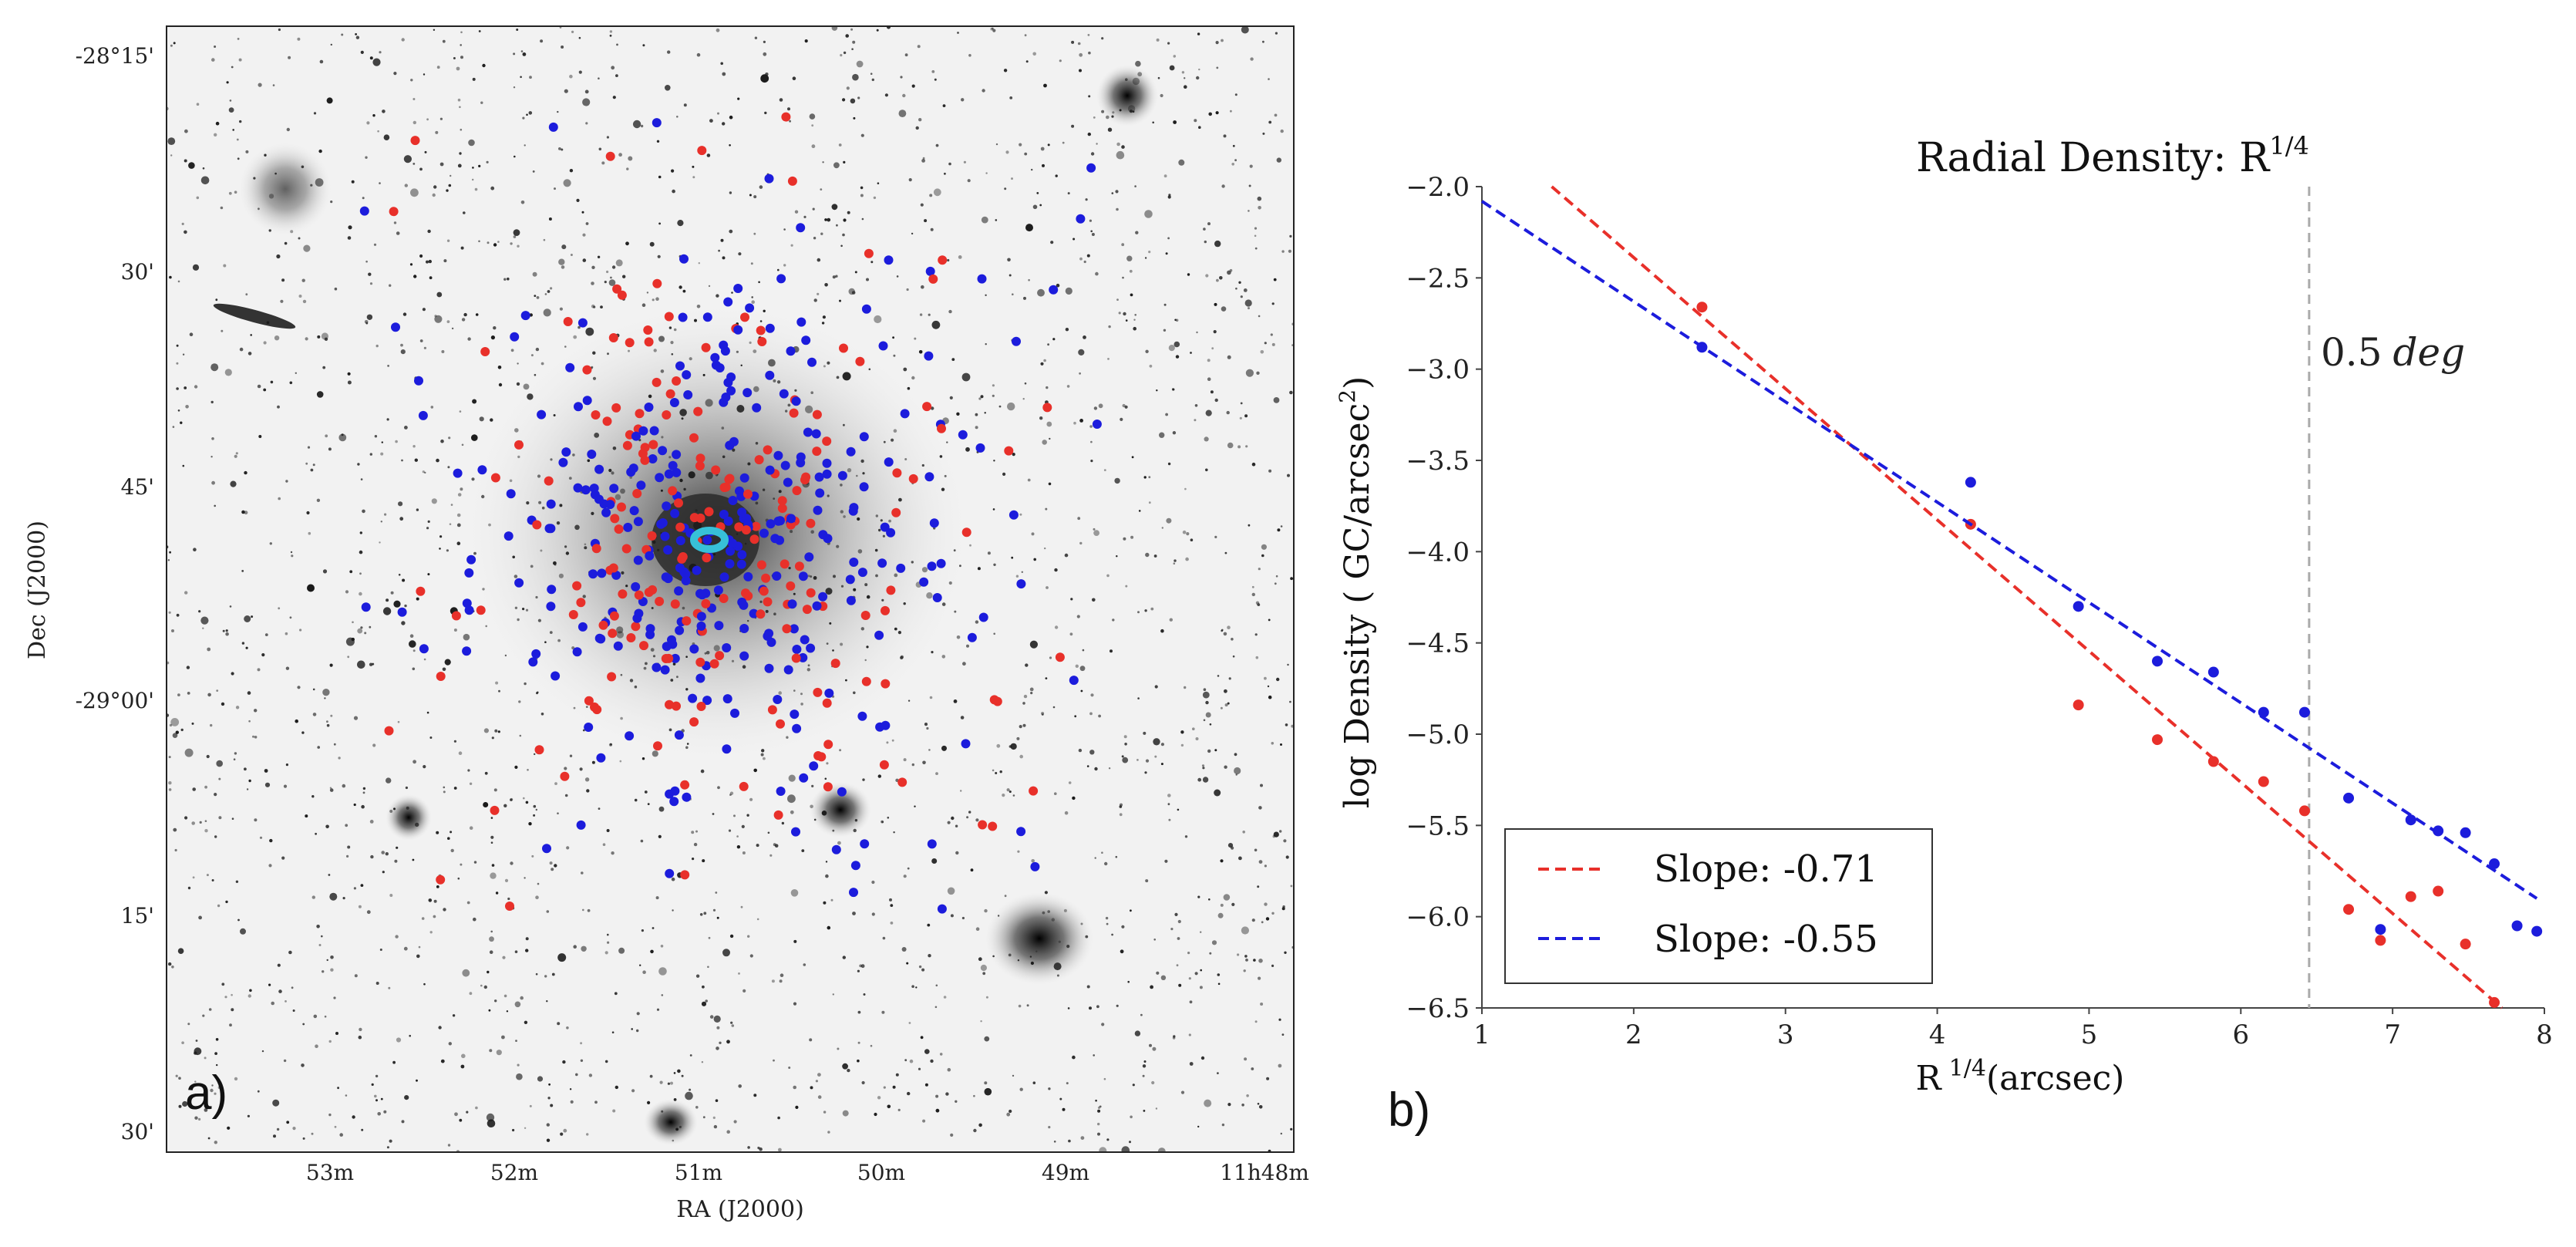 Image resolution: width=2576 pixels, height=1247 pixels. I want to click on y-tick-label: −2.5, so click(1438, 278).